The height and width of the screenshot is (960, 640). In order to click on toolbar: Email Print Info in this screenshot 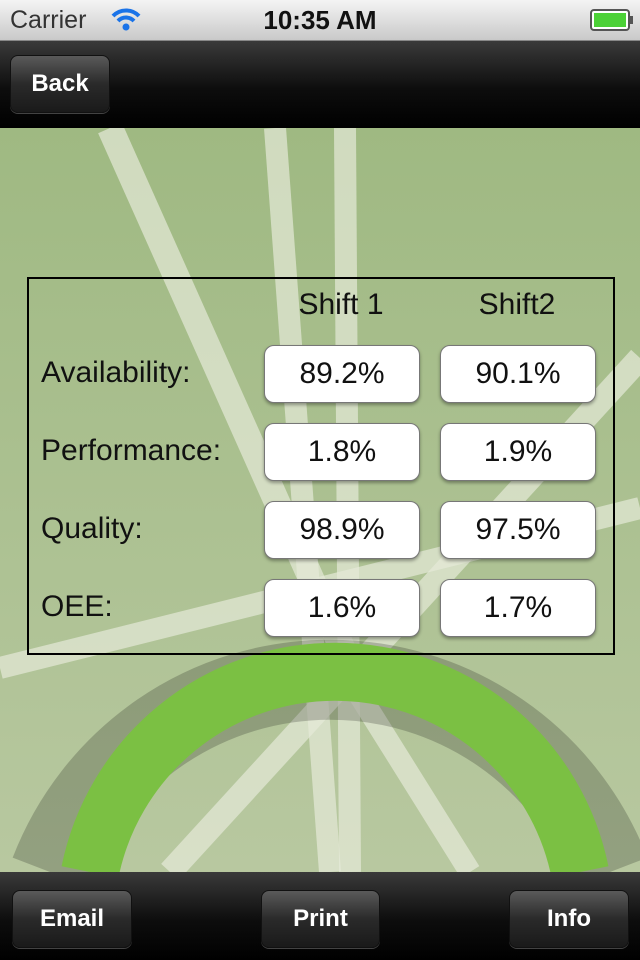, I will do `click(320, 916)`.